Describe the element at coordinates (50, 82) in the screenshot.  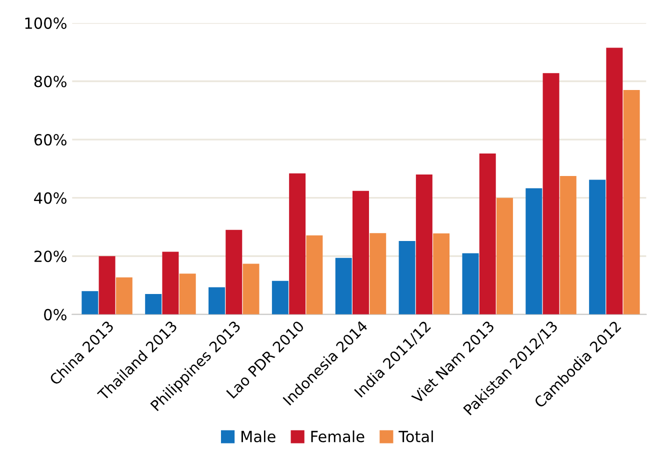
I see `y-tick-label: 80%` at that location.